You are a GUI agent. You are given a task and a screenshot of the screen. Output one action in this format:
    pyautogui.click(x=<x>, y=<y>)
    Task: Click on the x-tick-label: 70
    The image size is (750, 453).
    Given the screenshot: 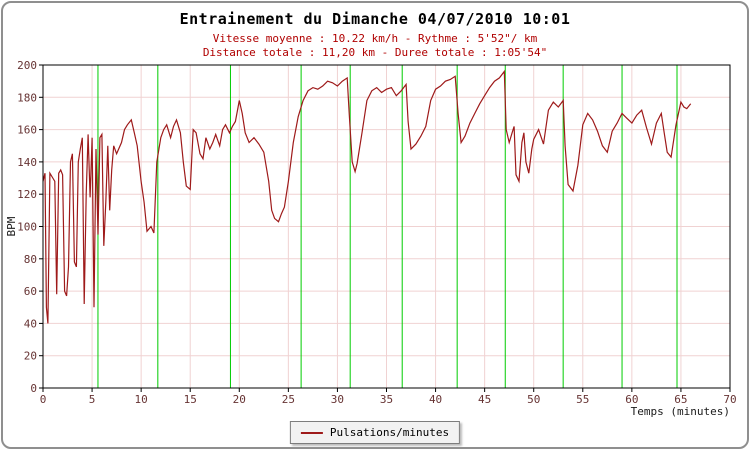 What is the action you would take?
    pyautogui.click(x=729, y=399)
    